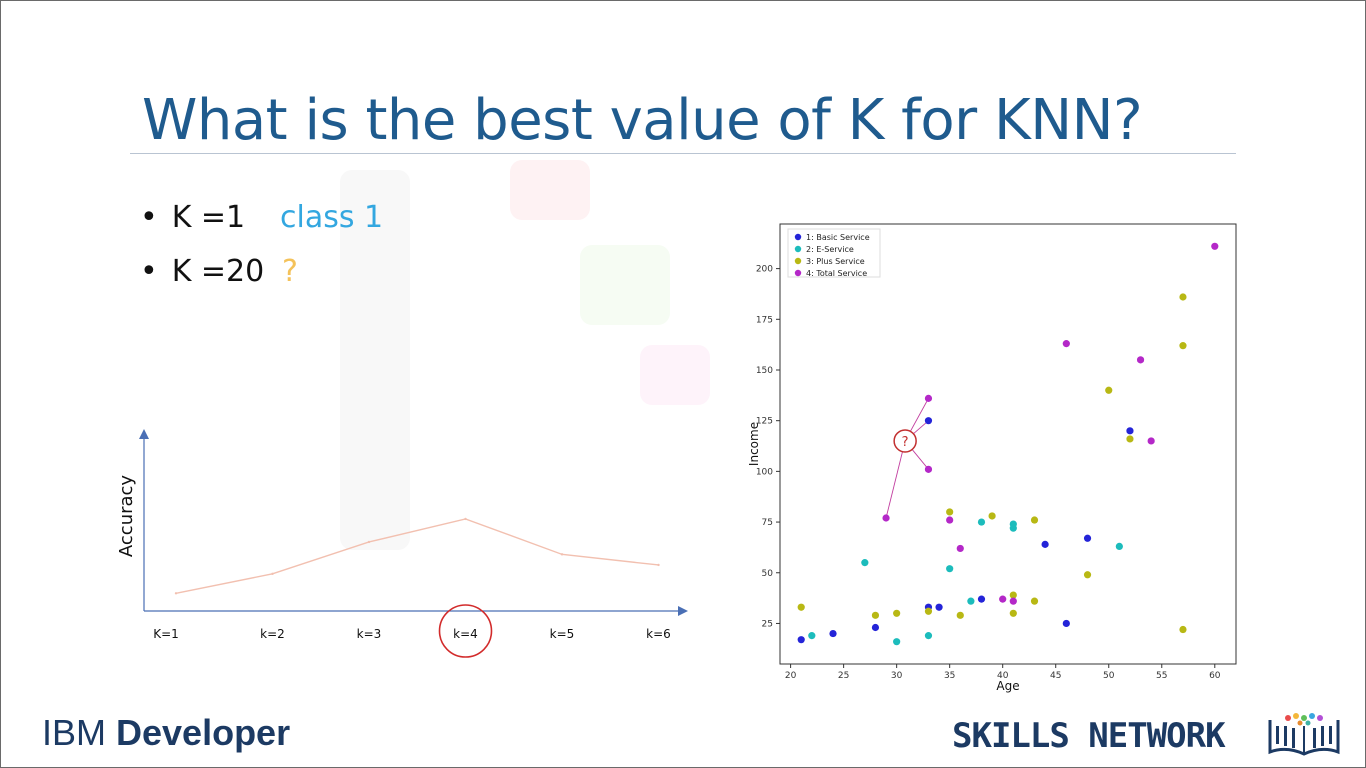  What do you see at coordinates (465, 634) in the screenshot?
I see `accuracy-tick-label: k=4` at bounding box center [465, 634].